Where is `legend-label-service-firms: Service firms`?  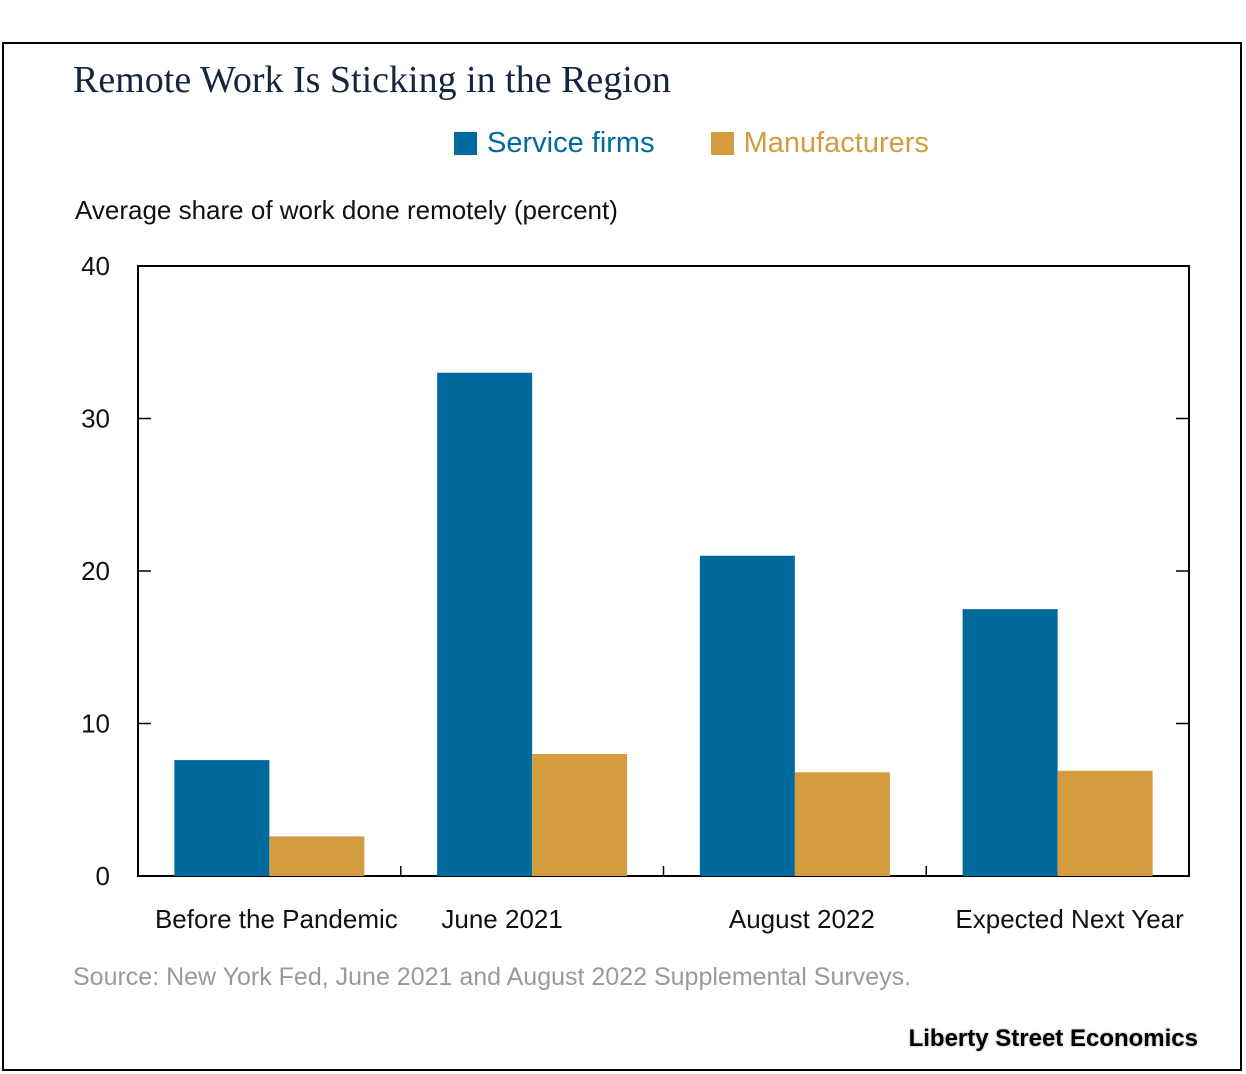
legend-label-service-firms: Service firms is located at coordinates (571, 142).